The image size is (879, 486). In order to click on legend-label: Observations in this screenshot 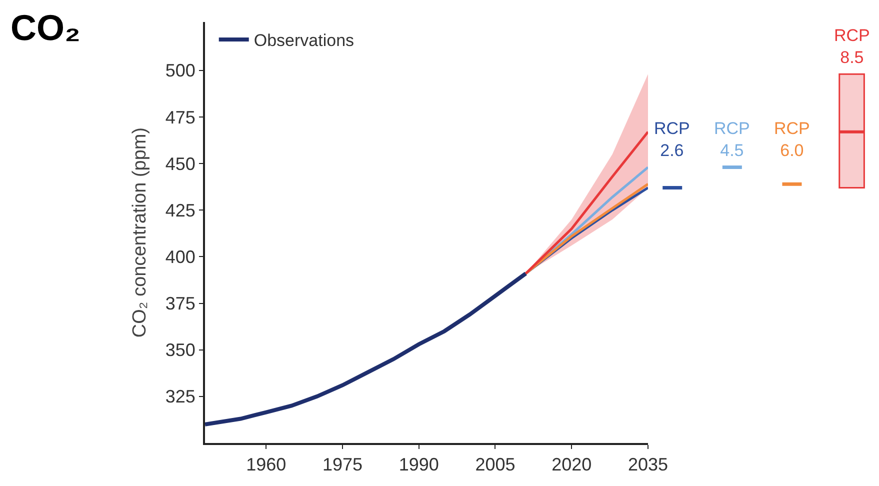, I will do `click(304, 40)`.